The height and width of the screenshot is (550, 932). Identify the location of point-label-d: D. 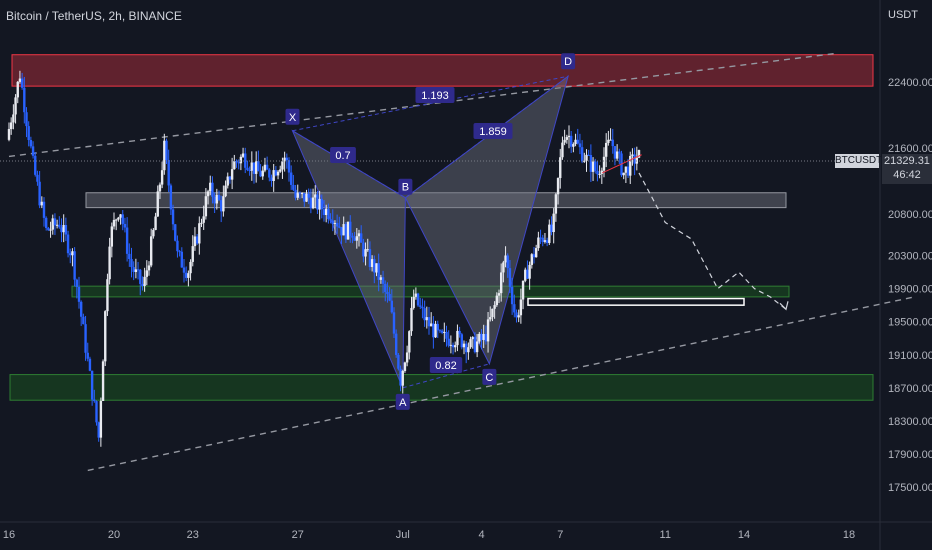
(568, 62).